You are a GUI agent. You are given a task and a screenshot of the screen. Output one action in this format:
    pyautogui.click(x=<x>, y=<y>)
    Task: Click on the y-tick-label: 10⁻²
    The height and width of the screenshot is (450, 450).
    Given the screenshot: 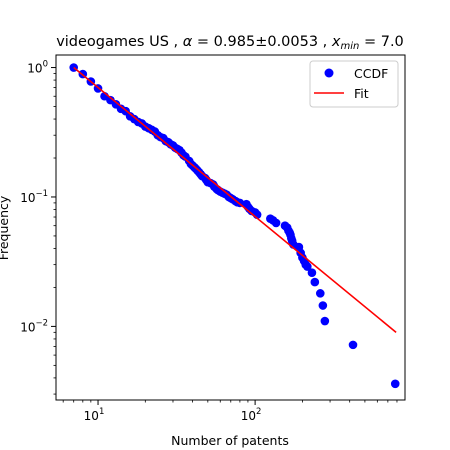 What is the action you would take?
    pyautogui.click(x=34, y=326)
    